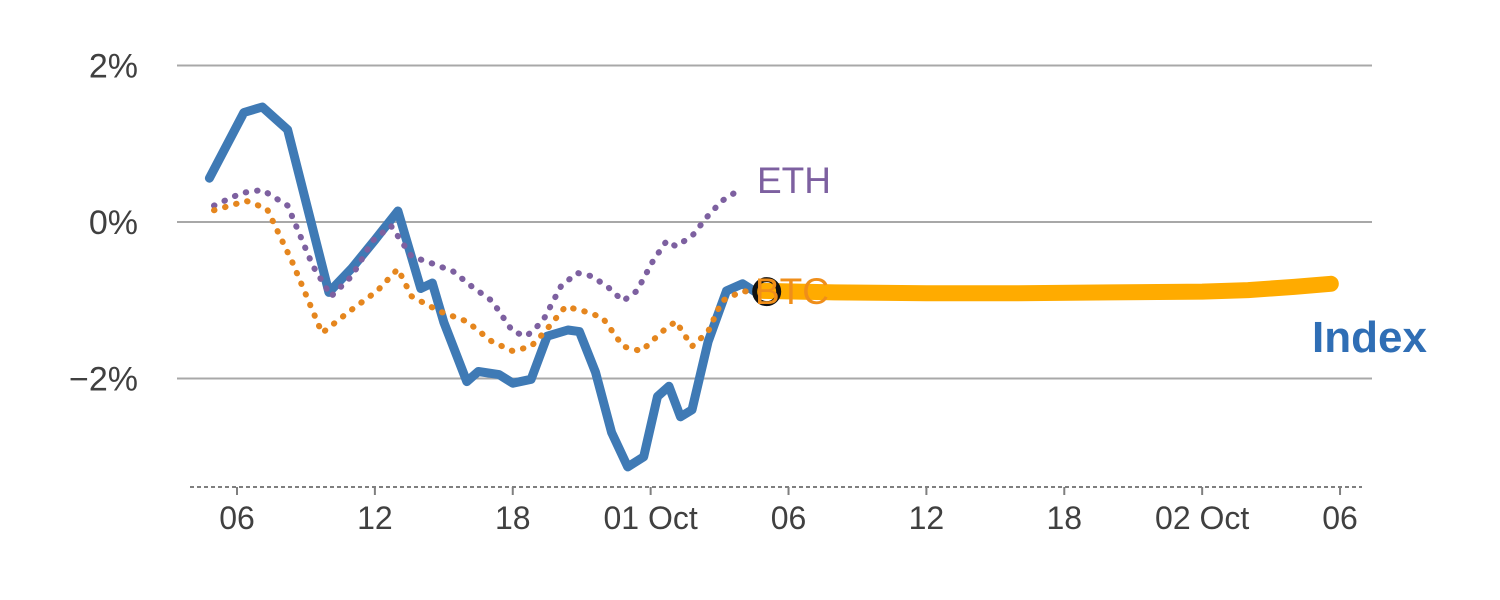 The height and width of the screenshot is (600, 1500). I want to click on svg-text: −2%, so click(103, 380).